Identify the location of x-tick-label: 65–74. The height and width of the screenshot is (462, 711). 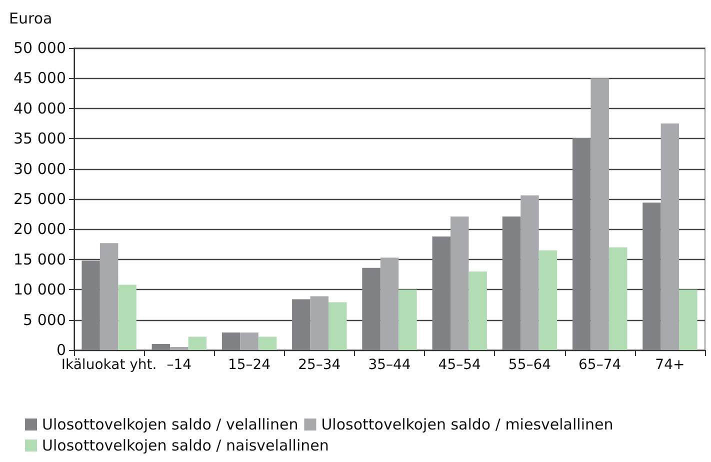
(600, 365).